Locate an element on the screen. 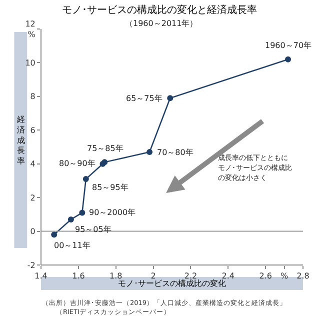  chart-subtitle: （1960～2011年） is located at coordinates (161, 23).